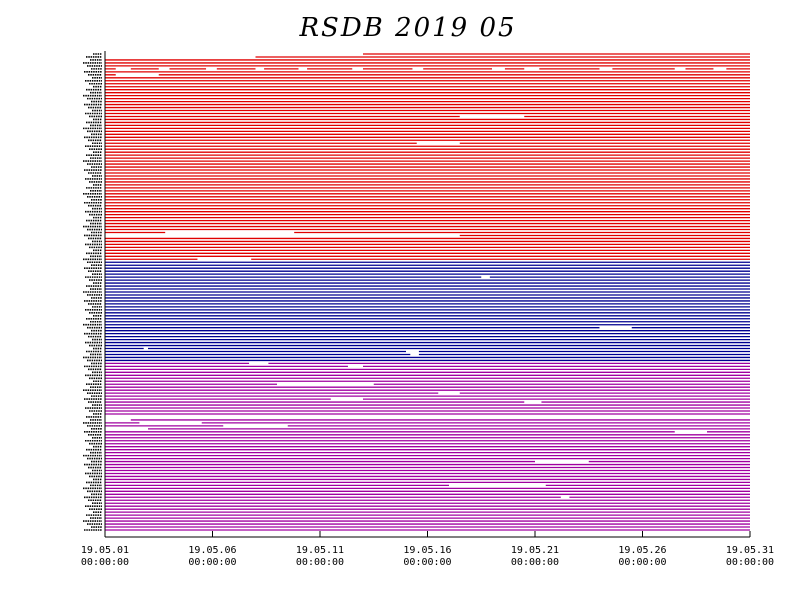 The width and height of the screenshot is (792, 612). I want to click on x-tick-date: 19.05.11, so click(320, 550).